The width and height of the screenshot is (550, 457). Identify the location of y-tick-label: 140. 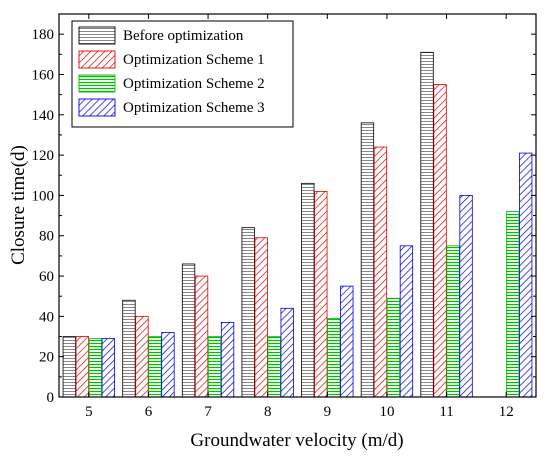
(43, 116).